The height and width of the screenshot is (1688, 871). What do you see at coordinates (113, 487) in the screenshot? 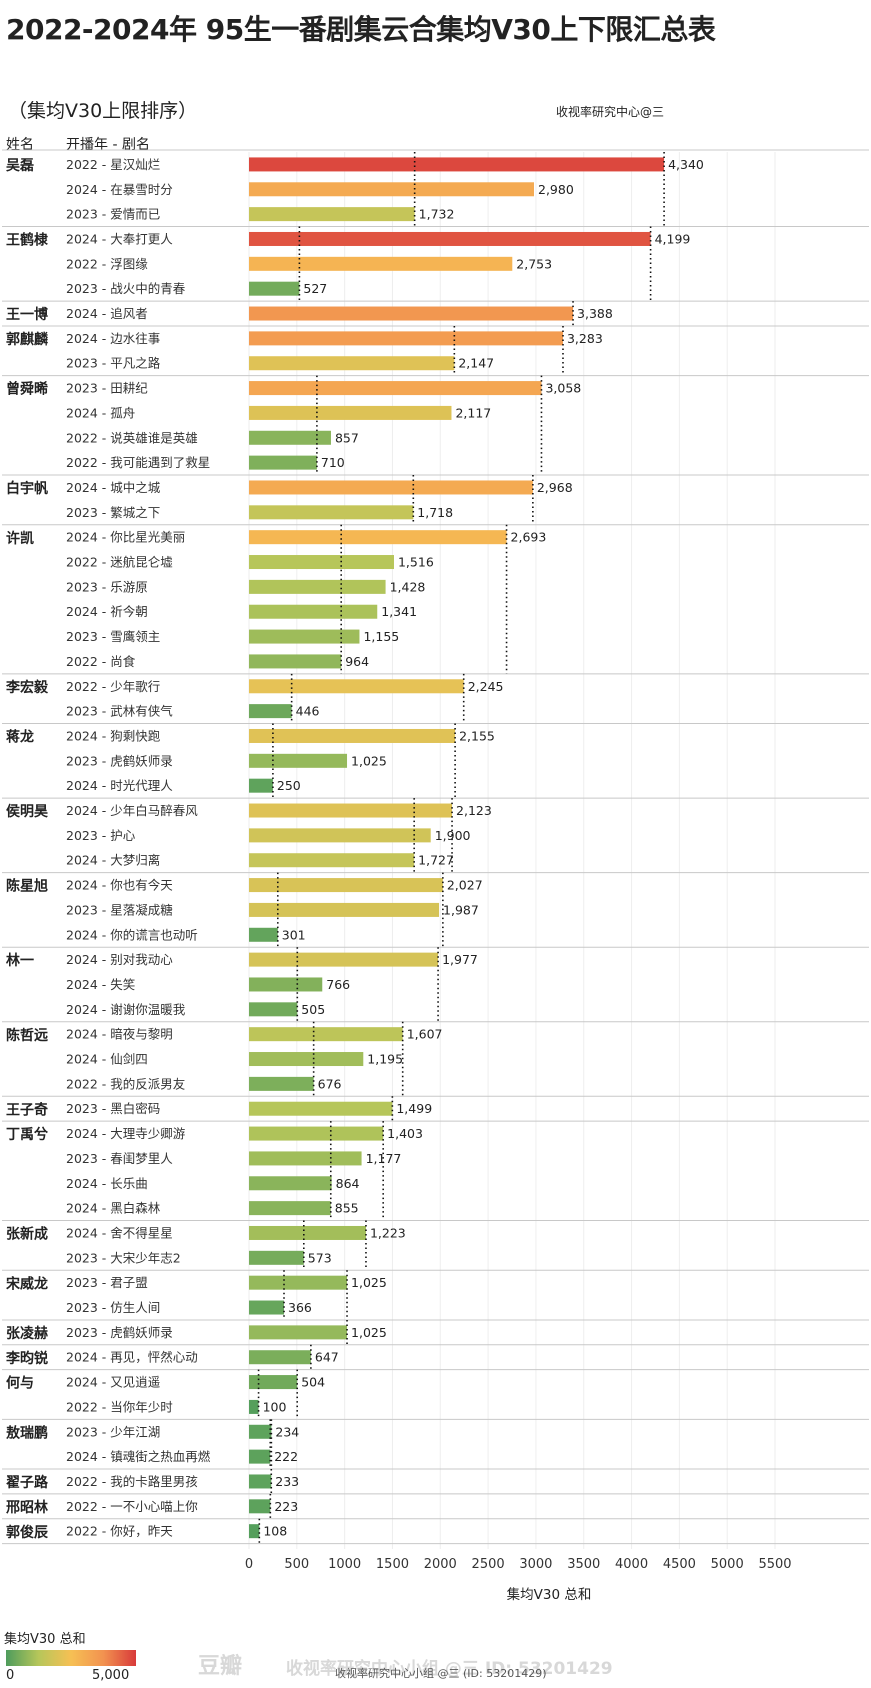
I see `show-label: 2024 - 城中之城` at bounding box center [113, 487].